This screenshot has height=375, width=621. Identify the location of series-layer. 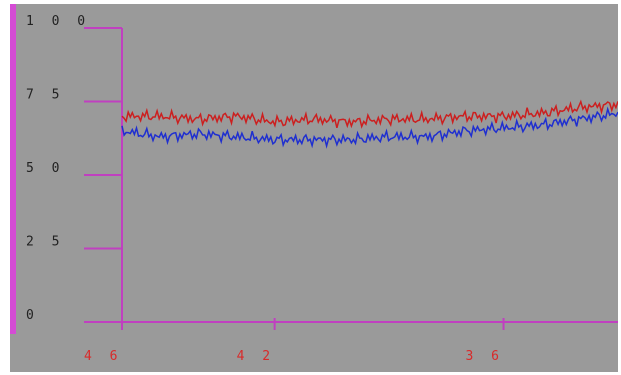
(369, 124).